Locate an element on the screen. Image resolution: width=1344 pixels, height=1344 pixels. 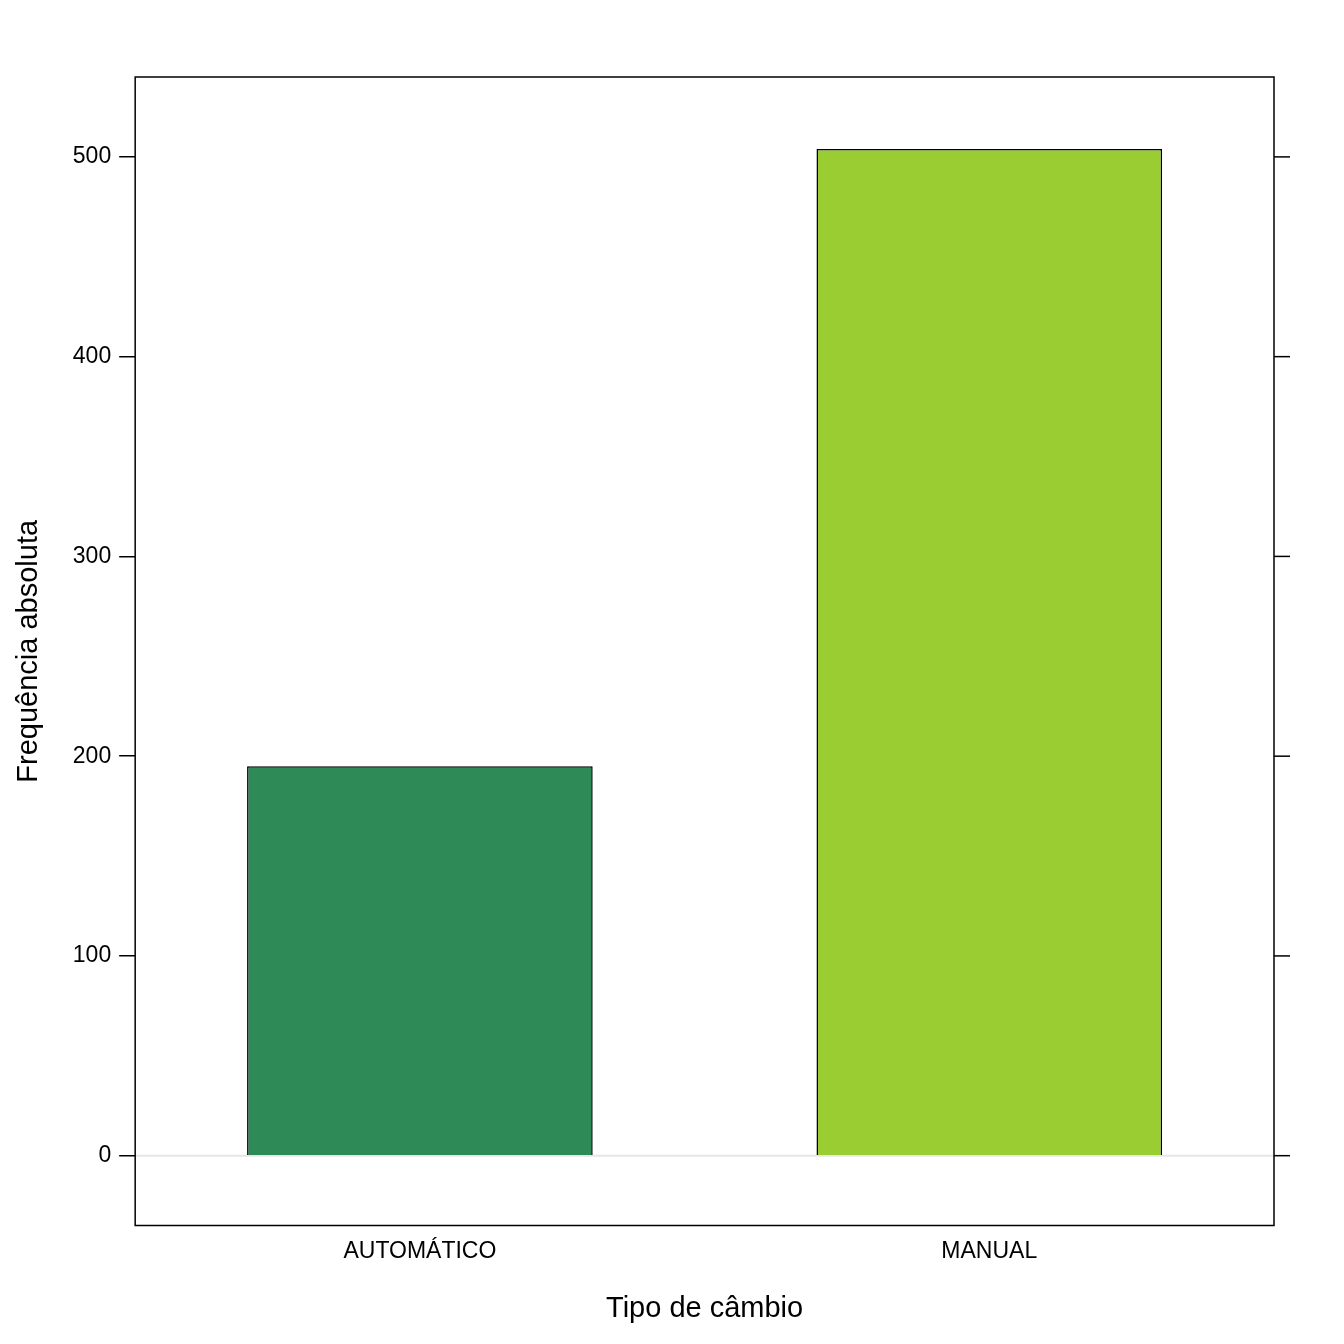
x-axis-title: Tipo de câmbio is located at coordinates (704, 1306).